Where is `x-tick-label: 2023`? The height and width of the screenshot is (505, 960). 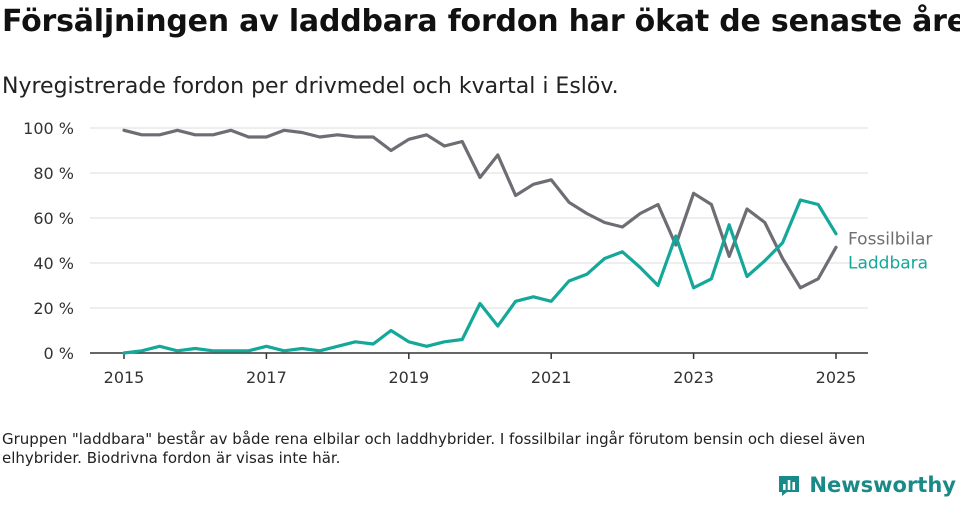
x-tick-label: 2023 is located at coordinates (693, 377).